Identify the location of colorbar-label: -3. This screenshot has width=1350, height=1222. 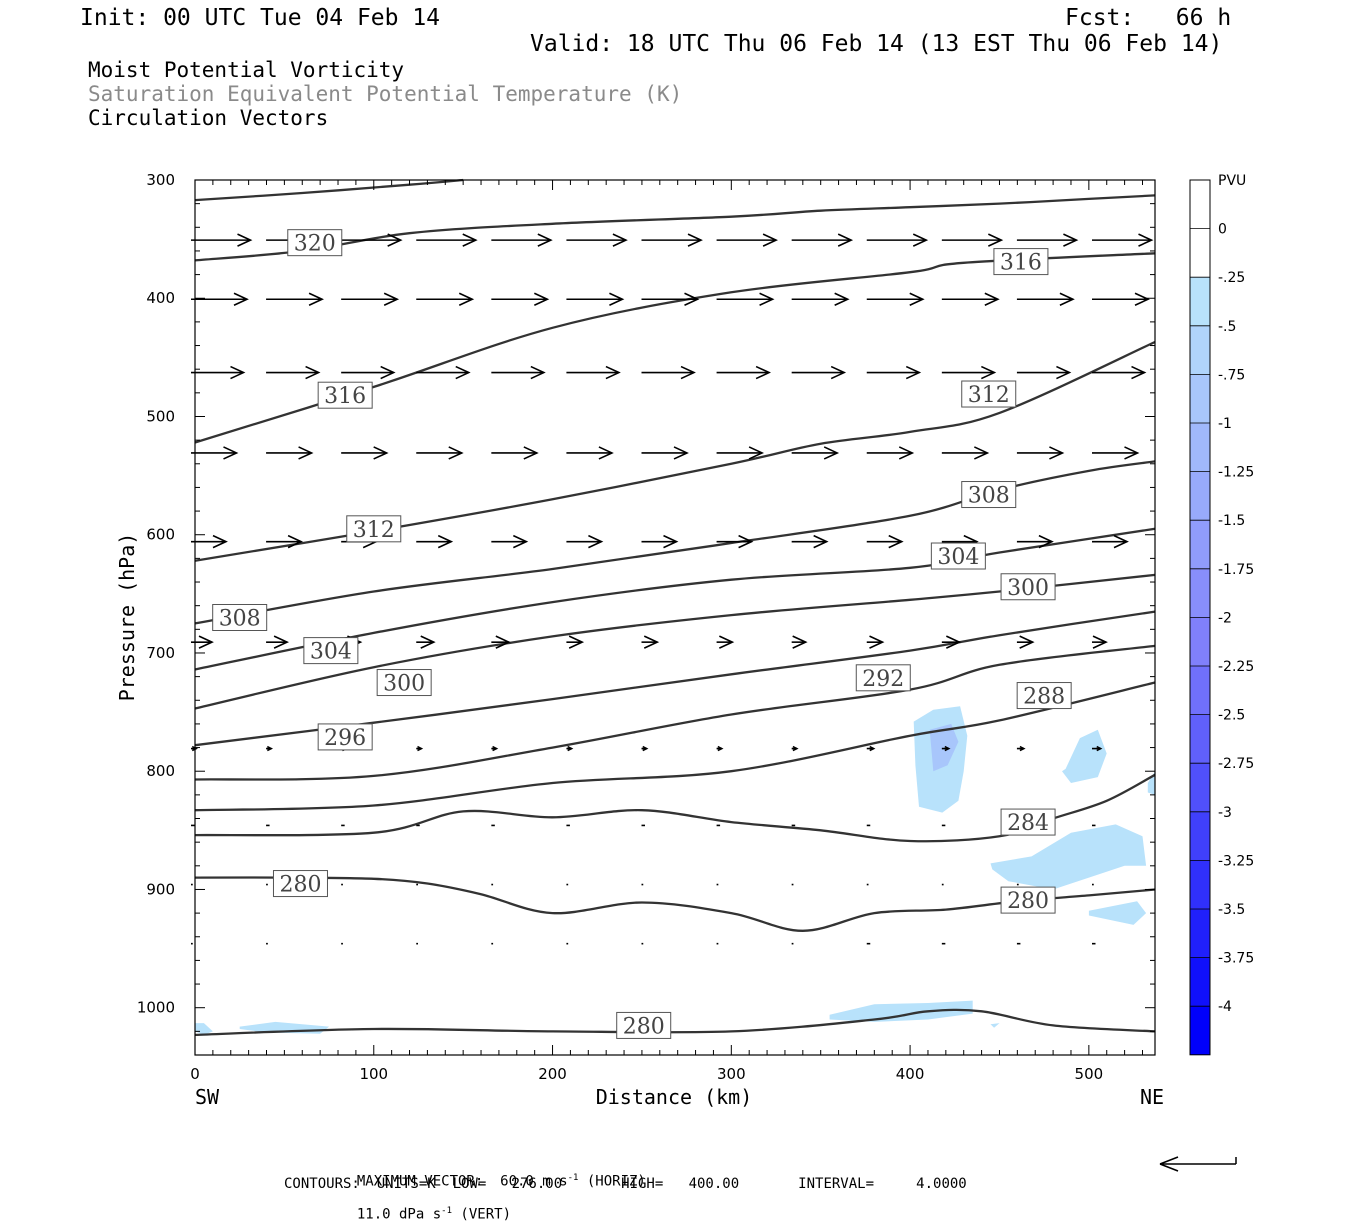
(1225, 813).